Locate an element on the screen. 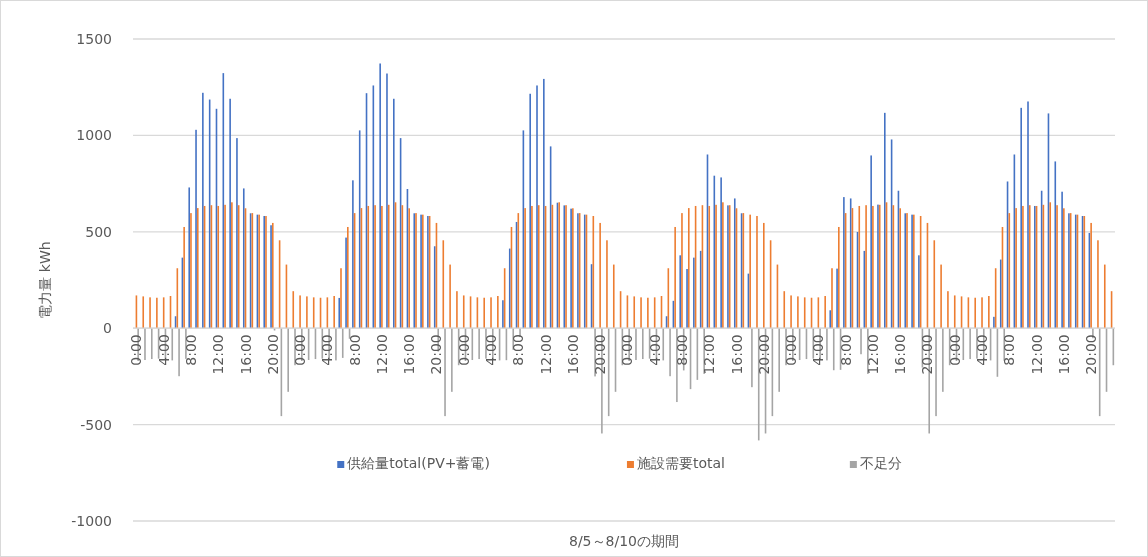  y-axis-title: 電力量 kWh is located at coordinates (45, 280).